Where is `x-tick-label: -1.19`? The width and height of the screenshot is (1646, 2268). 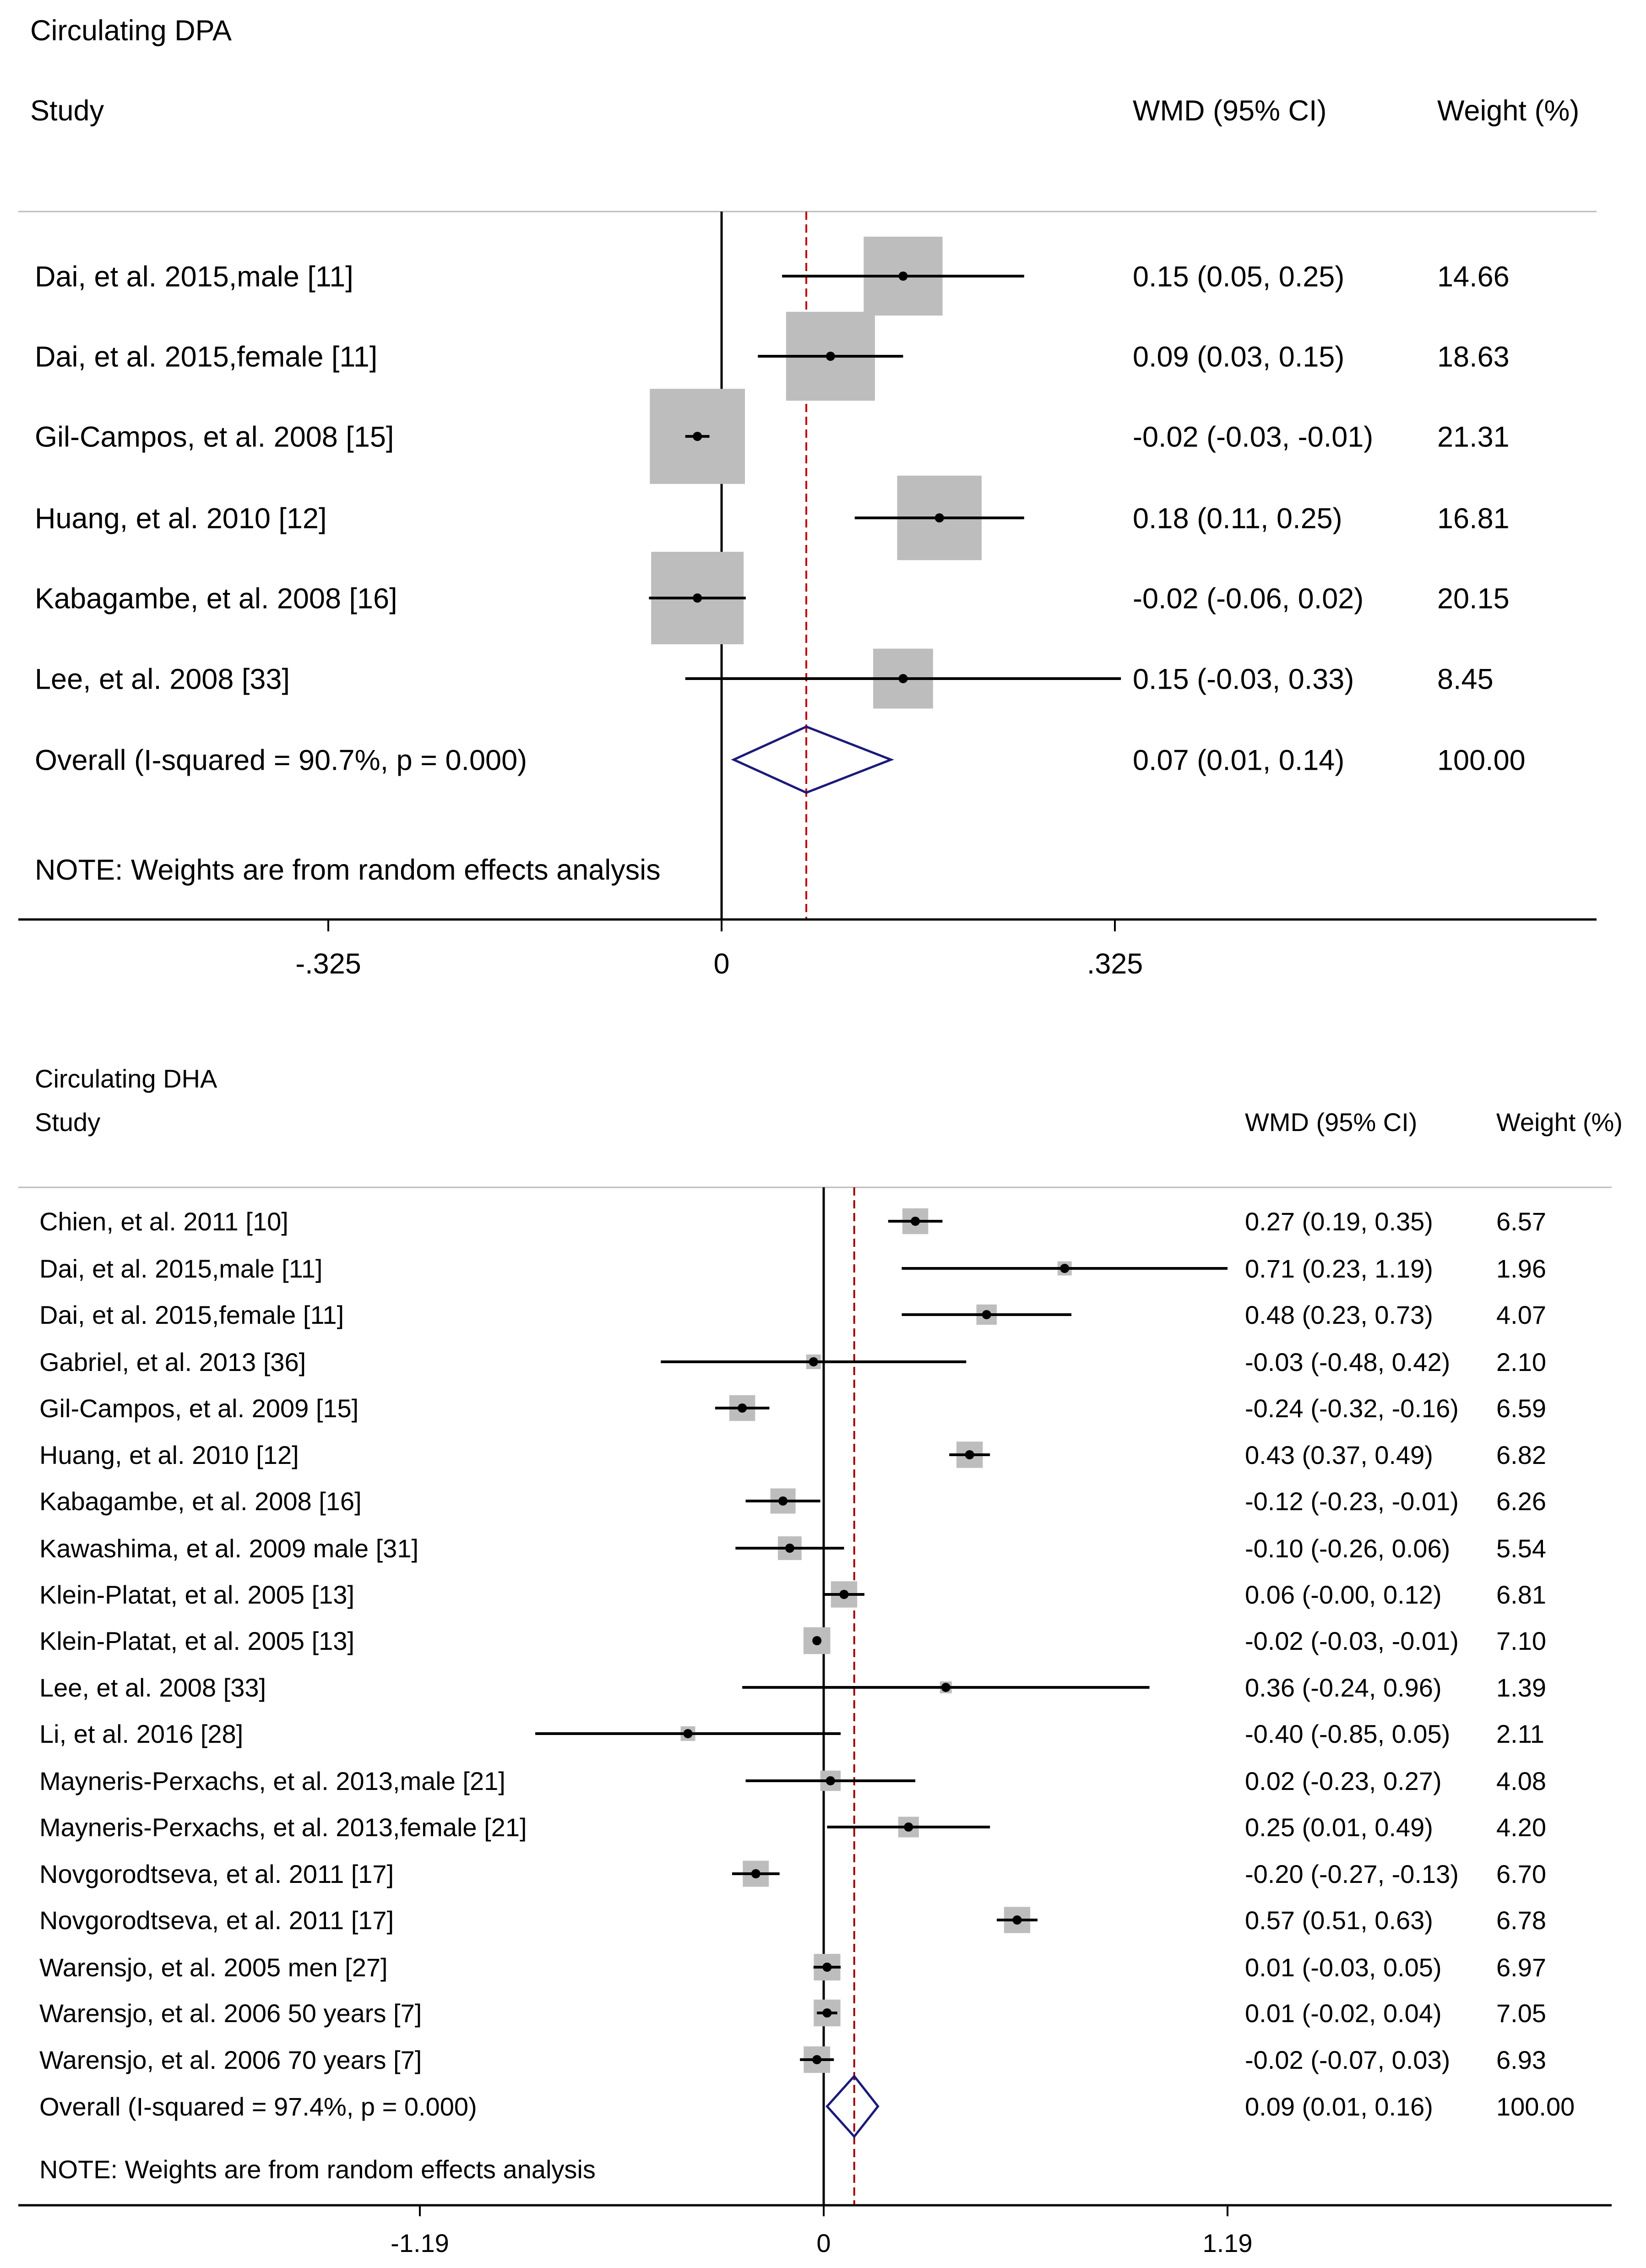
x-tick-label: -1.19 is located at coordinates (420, 2243).